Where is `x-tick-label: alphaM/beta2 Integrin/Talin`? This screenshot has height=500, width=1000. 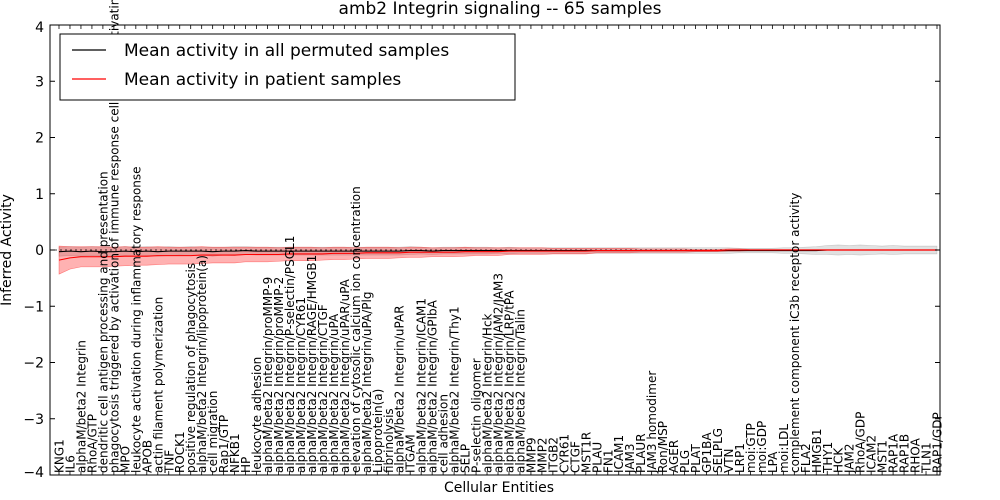
x-tick-label: alphaM/beta2 Integrin/Talin is located at coordinates (520, 391).